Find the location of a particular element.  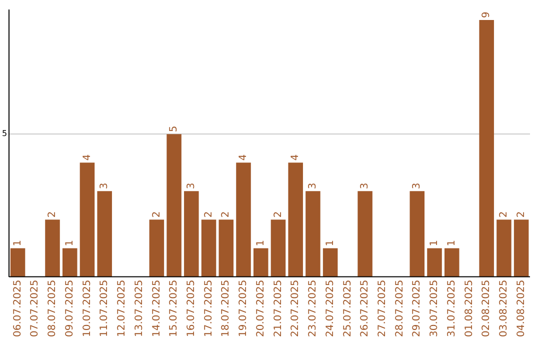

x-tick-label: 20.07.2025 is located at coordinates (260, 309).